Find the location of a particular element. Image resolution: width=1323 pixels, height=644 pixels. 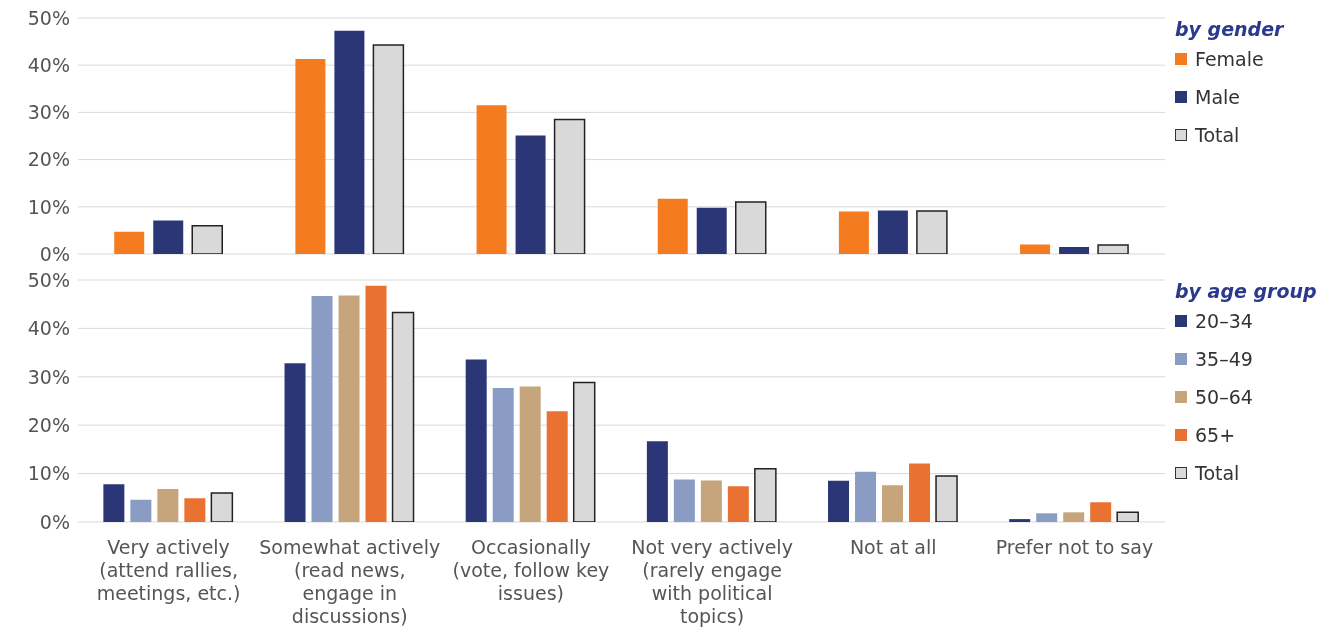

x-tick-label: Occasionally (vote, follow key issues) is located at coordinates (531, 570).